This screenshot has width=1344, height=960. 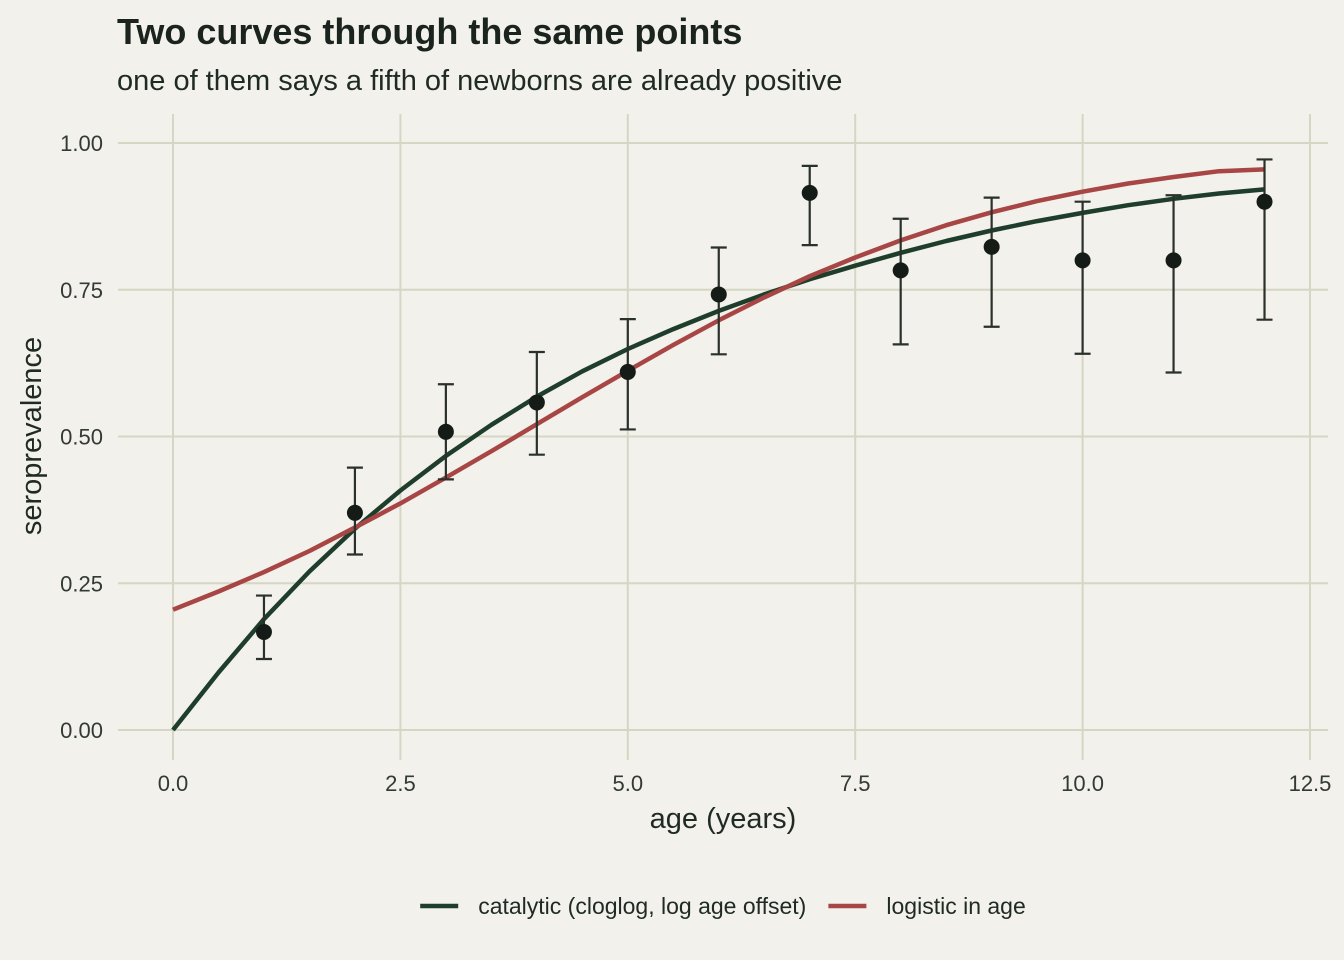 What do you see at coordinates (745, 783) in the screenshot?
I see `x-axis-ticks: 0.0 2.5 5.0 7.5 10.0 12.5` at bounding box center [745, 783].